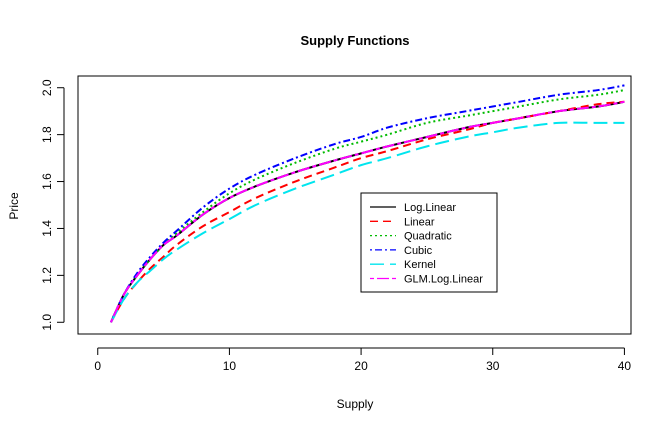  Describe the element at coordinates (47, 275) in the screenshot. I see `y-tick-label: 1.2` at that location.